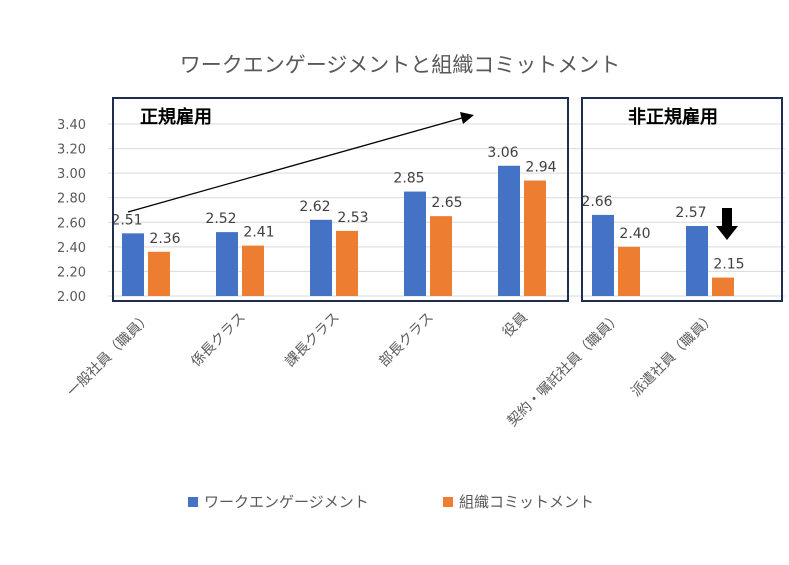  What do you see at coordinates (682, 199) in the screenshot?
I see `group-box` at bounding box center [682, 199].